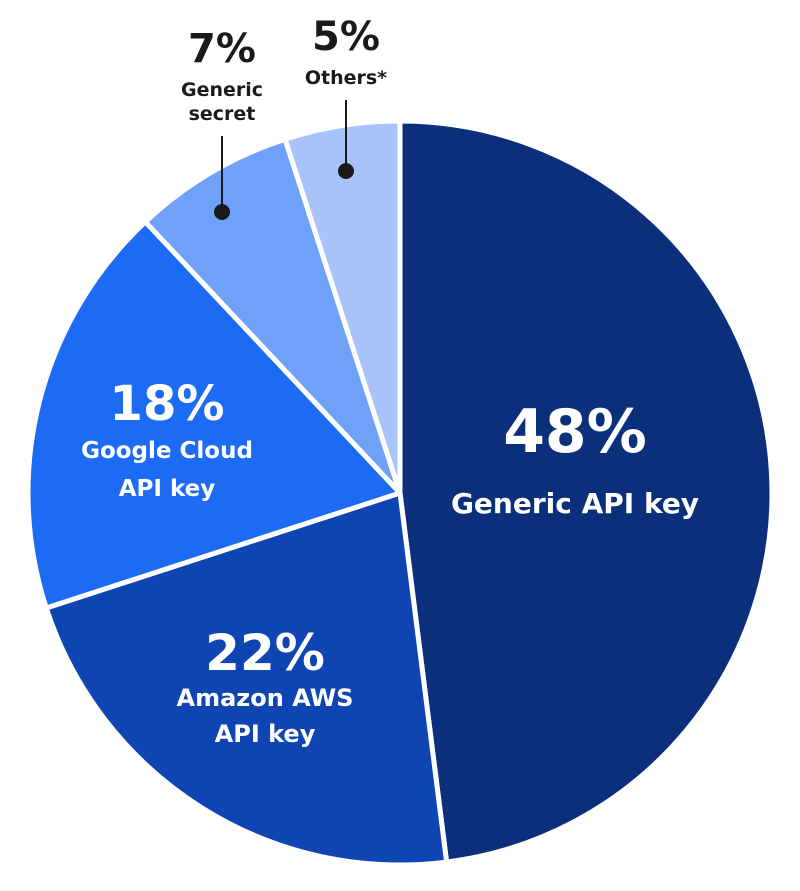  Describe the element at coordinates (346, 37) in the screenshot. I see `slice-percent-others: 5%` at that location.